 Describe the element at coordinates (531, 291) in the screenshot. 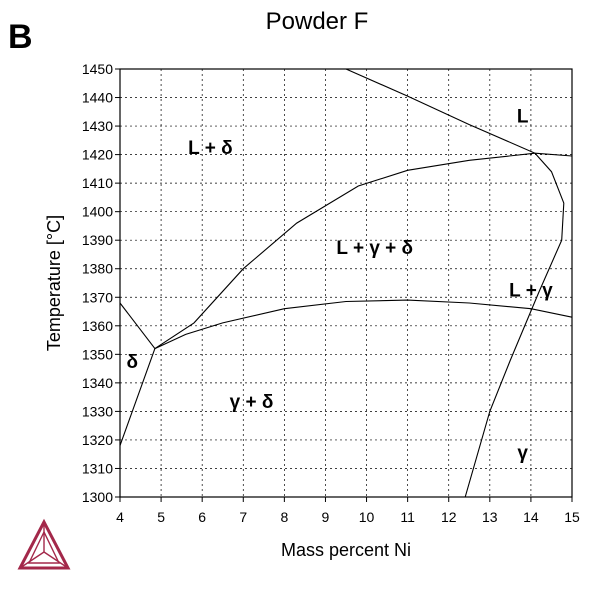

I see `region-label: L + γ` at that location.